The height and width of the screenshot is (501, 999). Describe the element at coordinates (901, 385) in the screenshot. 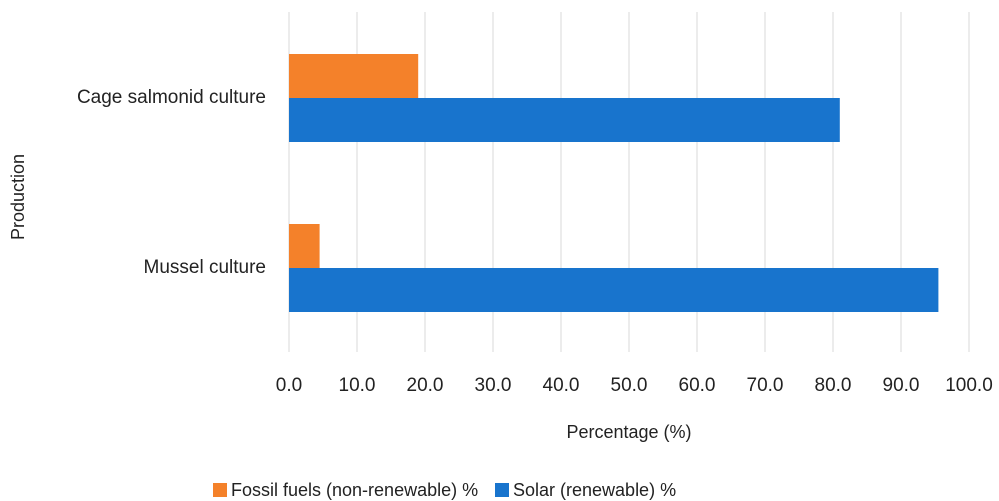

I see `x-tick-label: 90.0` at that location.